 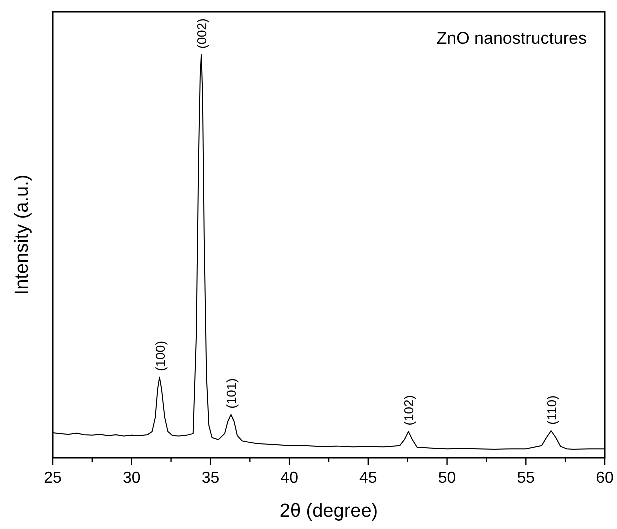 I want to click on annotation: (002), so click(x=202, y=33).